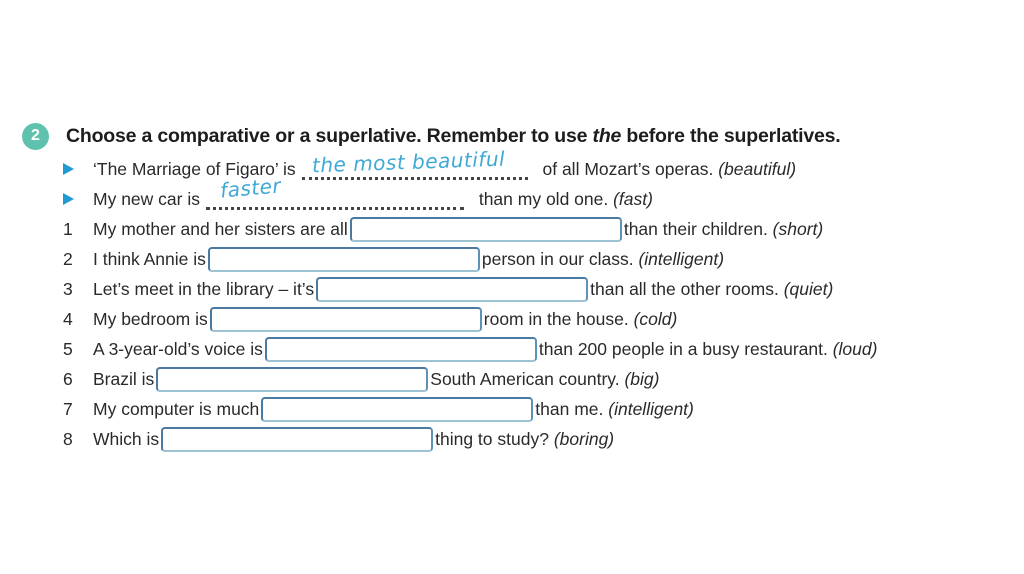  I want to click on word-hint: (quiet), so click(808, 288).